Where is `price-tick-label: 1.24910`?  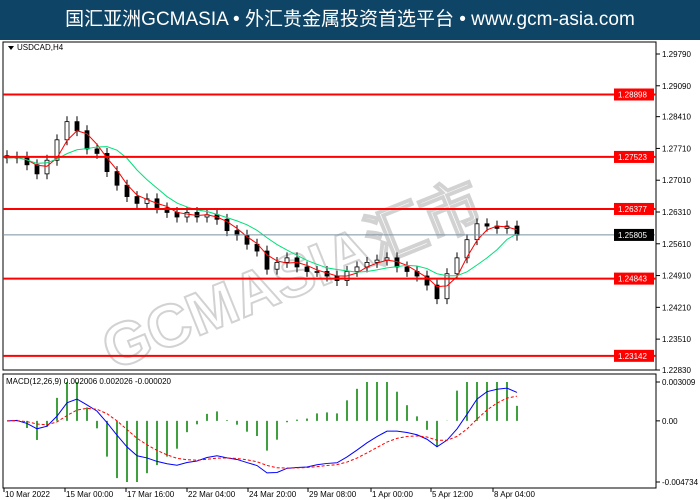 price-tick-label: 1.24910 is located at coordinates (676, 276).